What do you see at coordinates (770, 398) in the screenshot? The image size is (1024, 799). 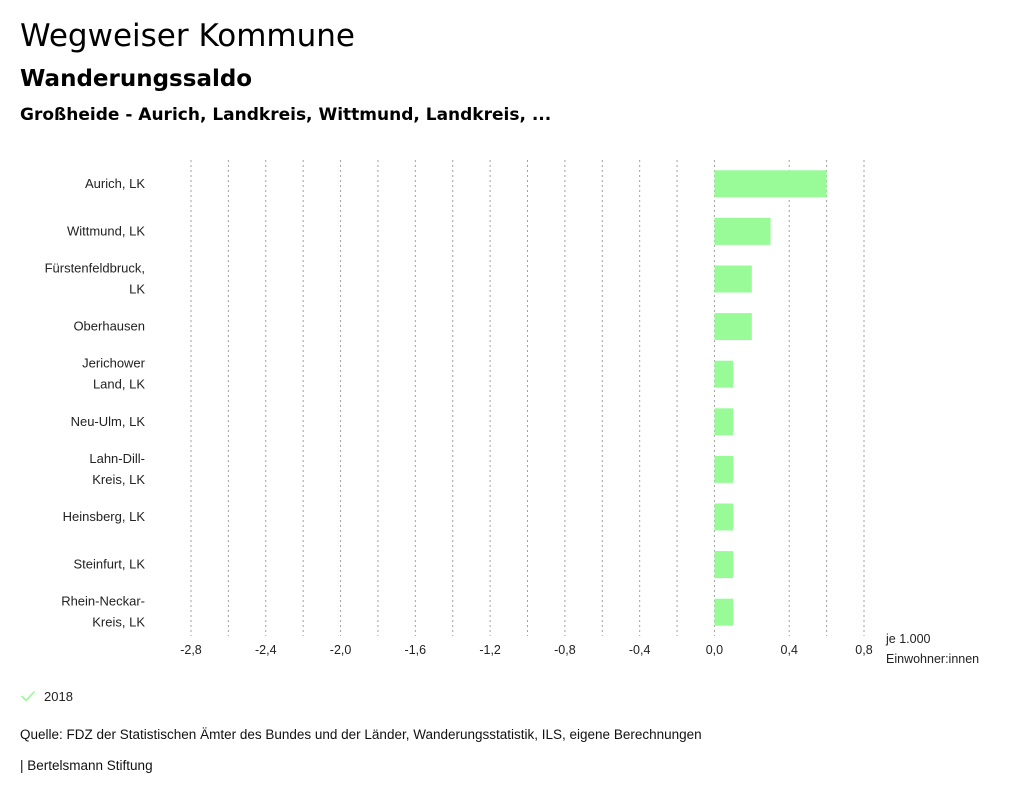 I see `bar-series` at bounding box center [770, 398].